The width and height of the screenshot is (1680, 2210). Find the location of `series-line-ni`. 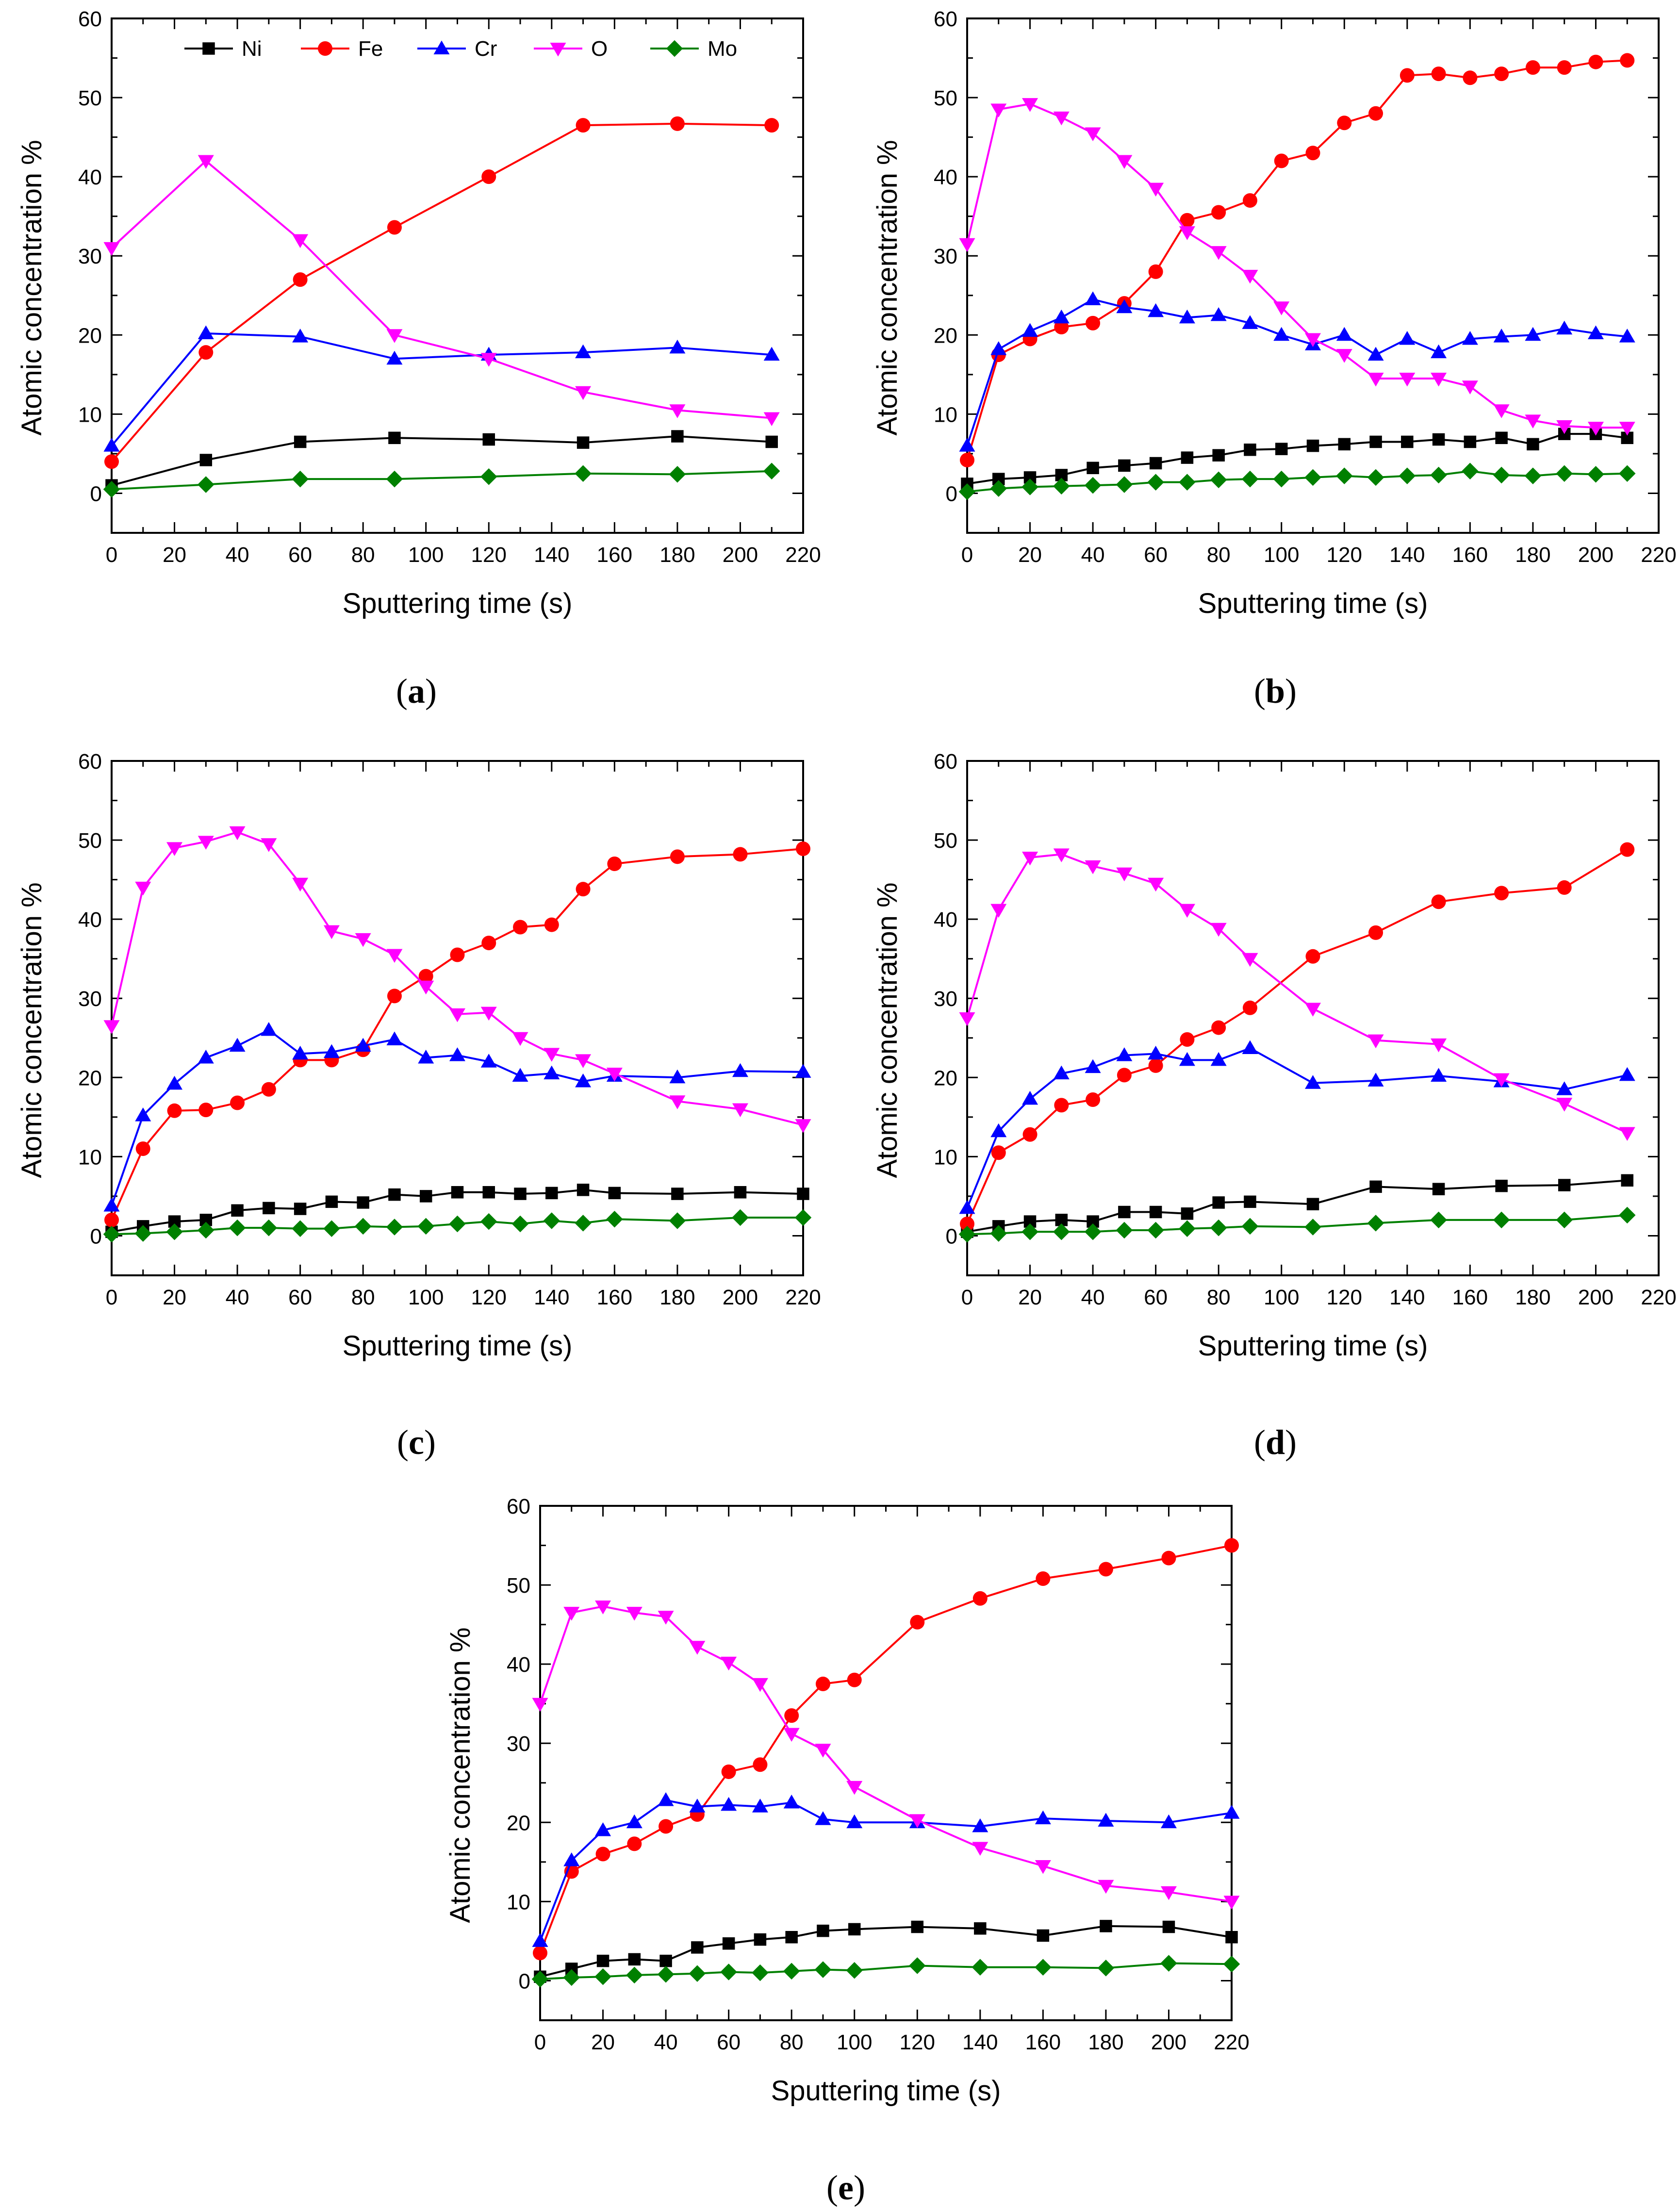

series-line-ni is located at coordinates (886, 1951).